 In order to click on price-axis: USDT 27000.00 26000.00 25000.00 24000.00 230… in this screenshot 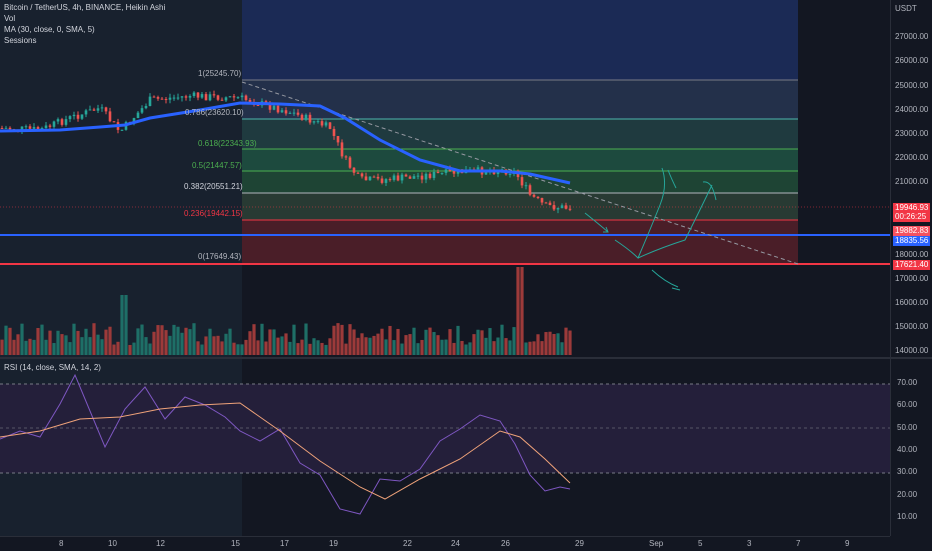, I will do `click(911, 178)`.